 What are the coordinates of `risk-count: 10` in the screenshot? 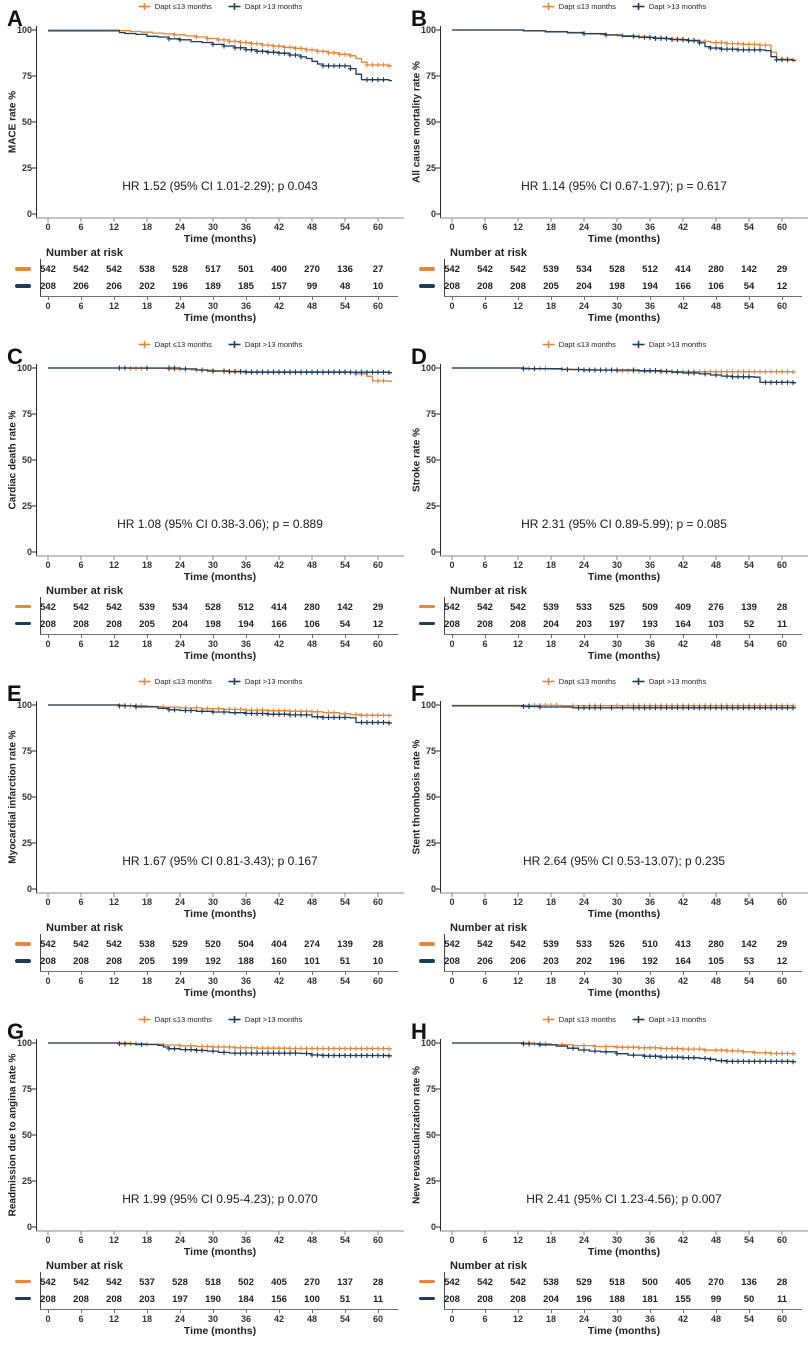 It's located at (378, 961).